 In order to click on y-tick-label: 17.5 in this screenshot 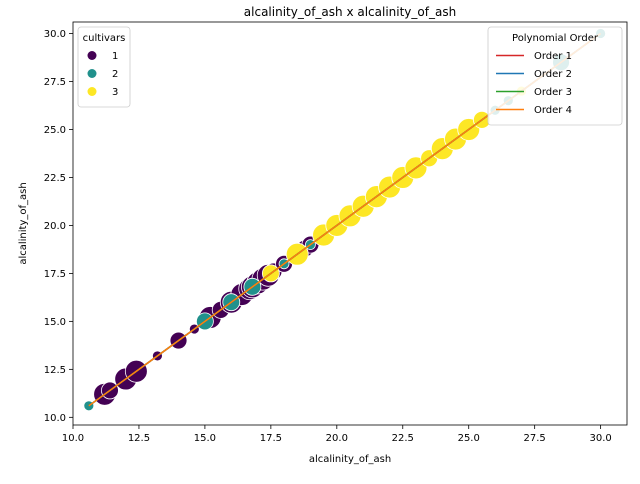, I will do `click(55, 274)`.